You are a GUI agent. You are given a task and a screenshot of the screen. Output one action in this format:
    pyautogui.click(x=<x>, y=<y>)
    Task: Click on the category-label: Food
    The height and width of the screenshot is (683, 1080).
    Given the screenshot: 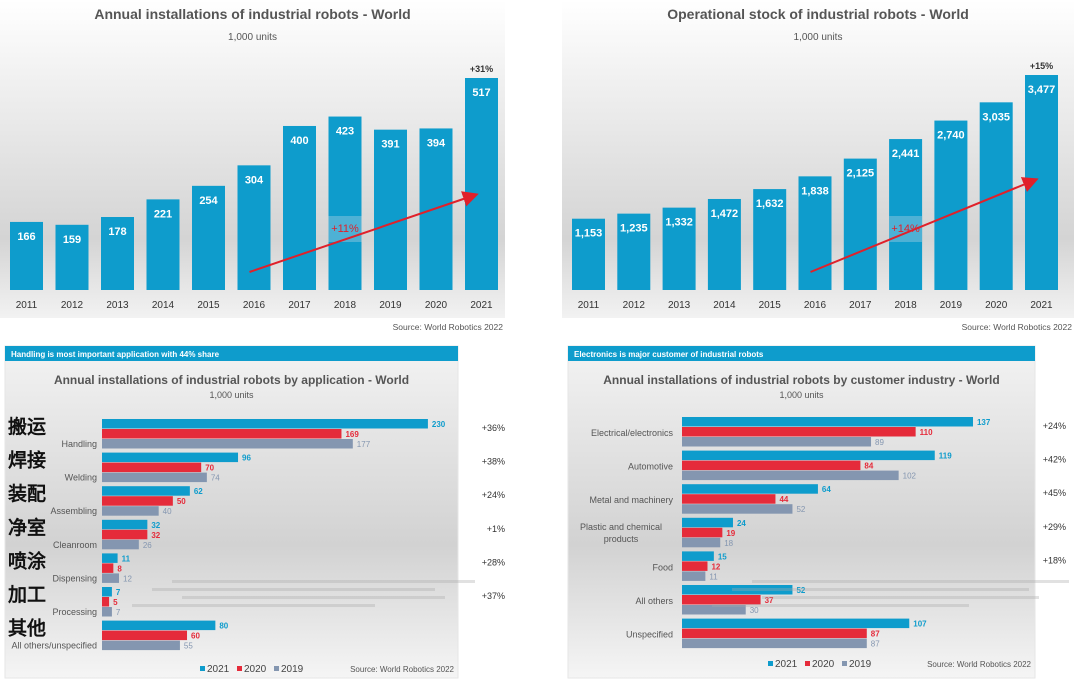 What is the action you would take?
    pyautogui.click(x=662, y=567)
    